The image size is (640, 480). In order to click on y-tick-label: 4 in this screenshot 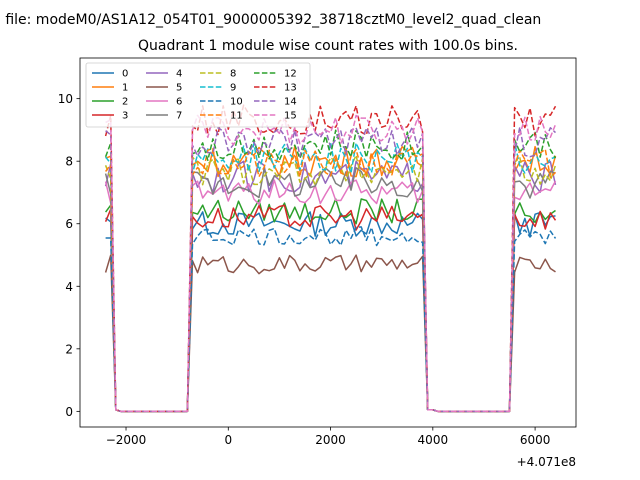, I will do `click(69, 287)`.